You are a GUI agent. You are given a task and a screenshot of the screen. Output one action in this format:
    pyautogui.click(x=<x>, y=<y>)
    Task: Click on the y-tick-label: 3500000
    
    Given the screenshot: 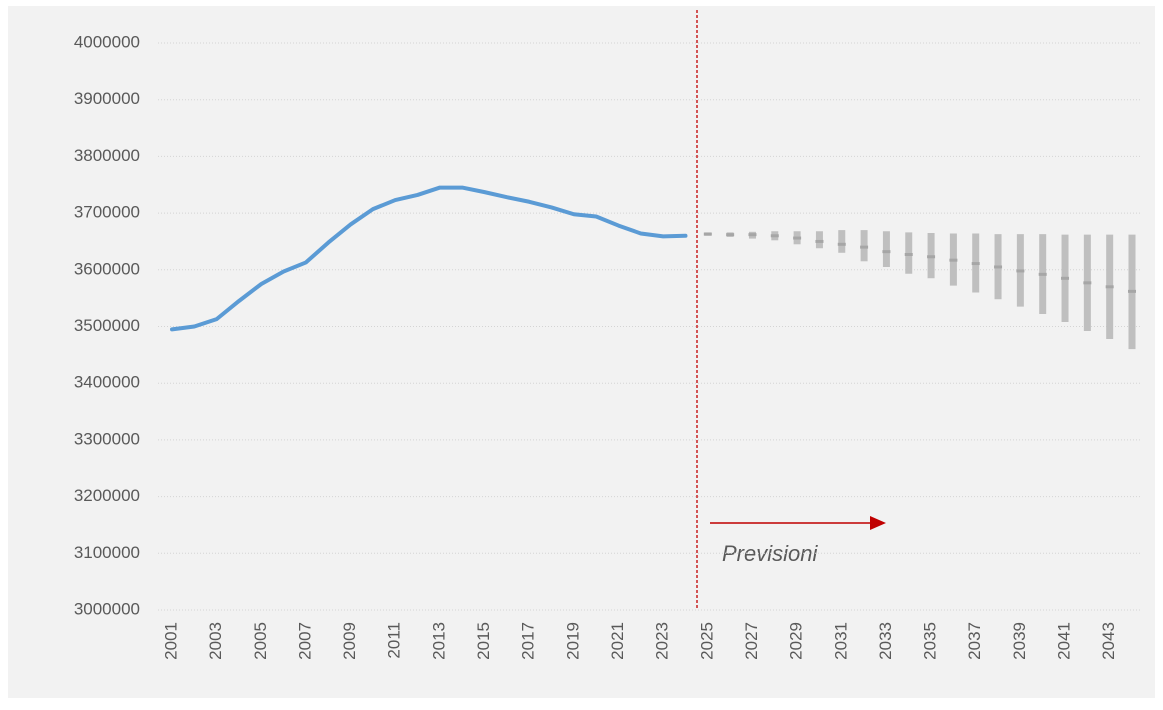 What is the action you would take?
    pyautogui.click(x=107, y=325)
    